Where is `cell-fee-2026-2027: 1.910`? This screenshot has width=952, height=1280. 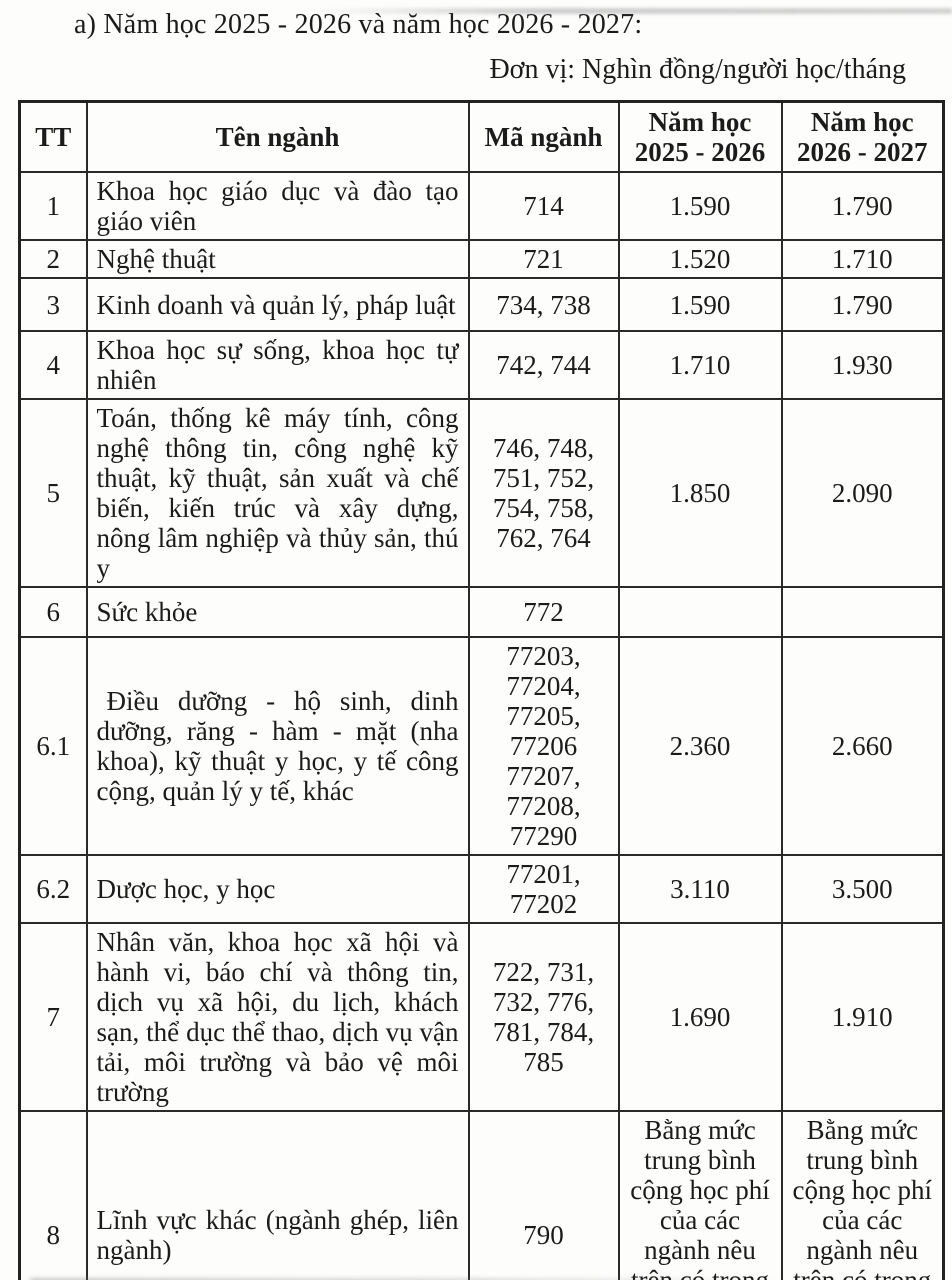 cell-fee-2026-2027: 1.910 is located at coordinates (862, 1017).